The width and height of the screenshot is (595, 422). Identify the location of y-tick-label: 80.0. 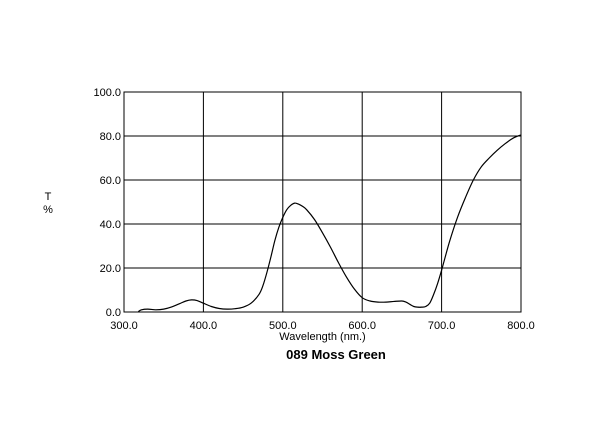
(110, 137).